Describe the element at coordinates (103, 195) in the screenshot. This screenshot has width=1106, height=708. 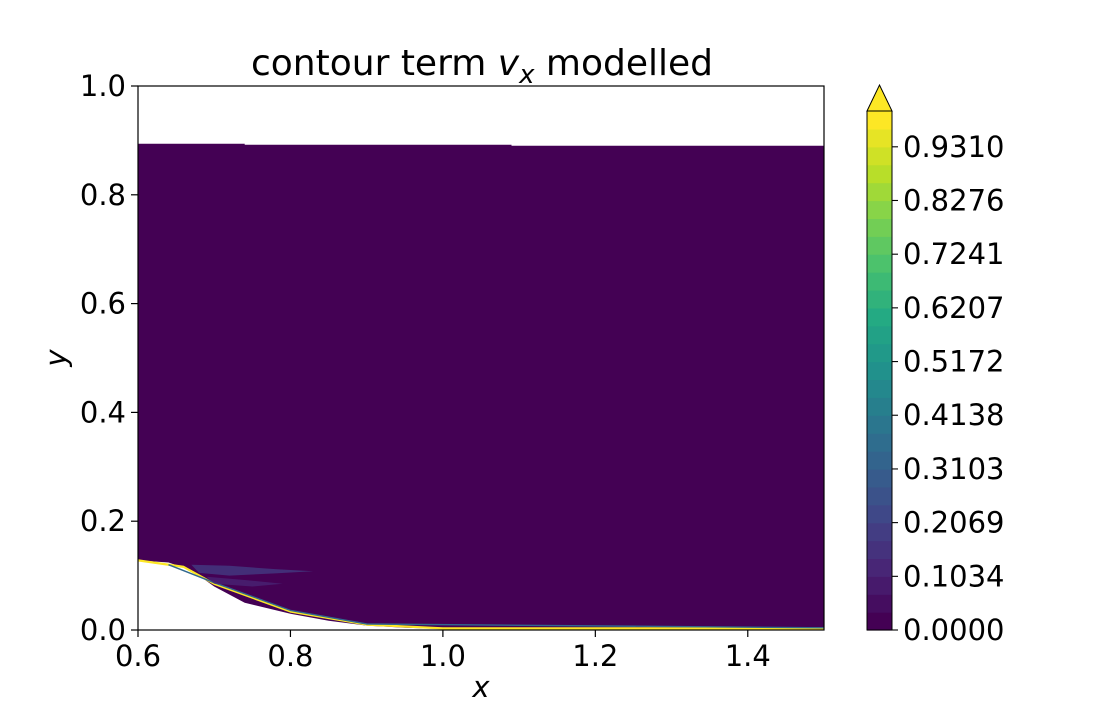
I see `y-tick-label: 0.8` at that location.